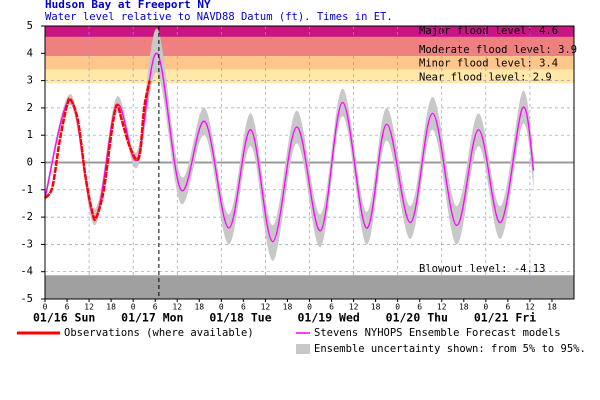  Describe the element at coordinates (26, 244) in the screenshot. I see `y-tick-label: -3` at that location.